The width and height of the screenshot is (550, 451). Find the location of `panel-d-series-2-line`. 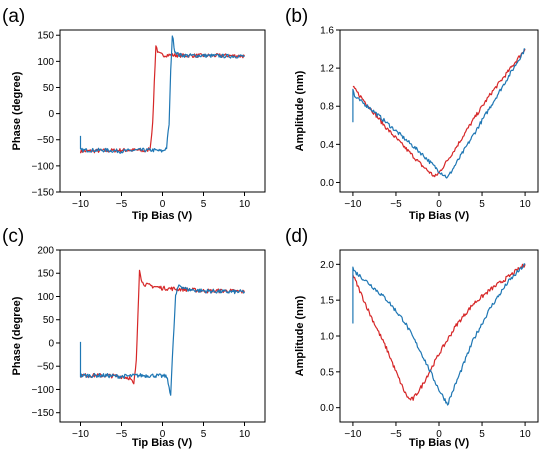

panel-d-series-2-line is located at coordinates (439, 334).